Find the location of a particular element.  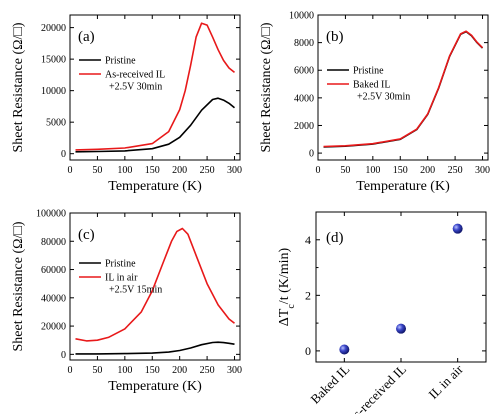

y-tick-label: 15000 is located at coordinates (53, 60).